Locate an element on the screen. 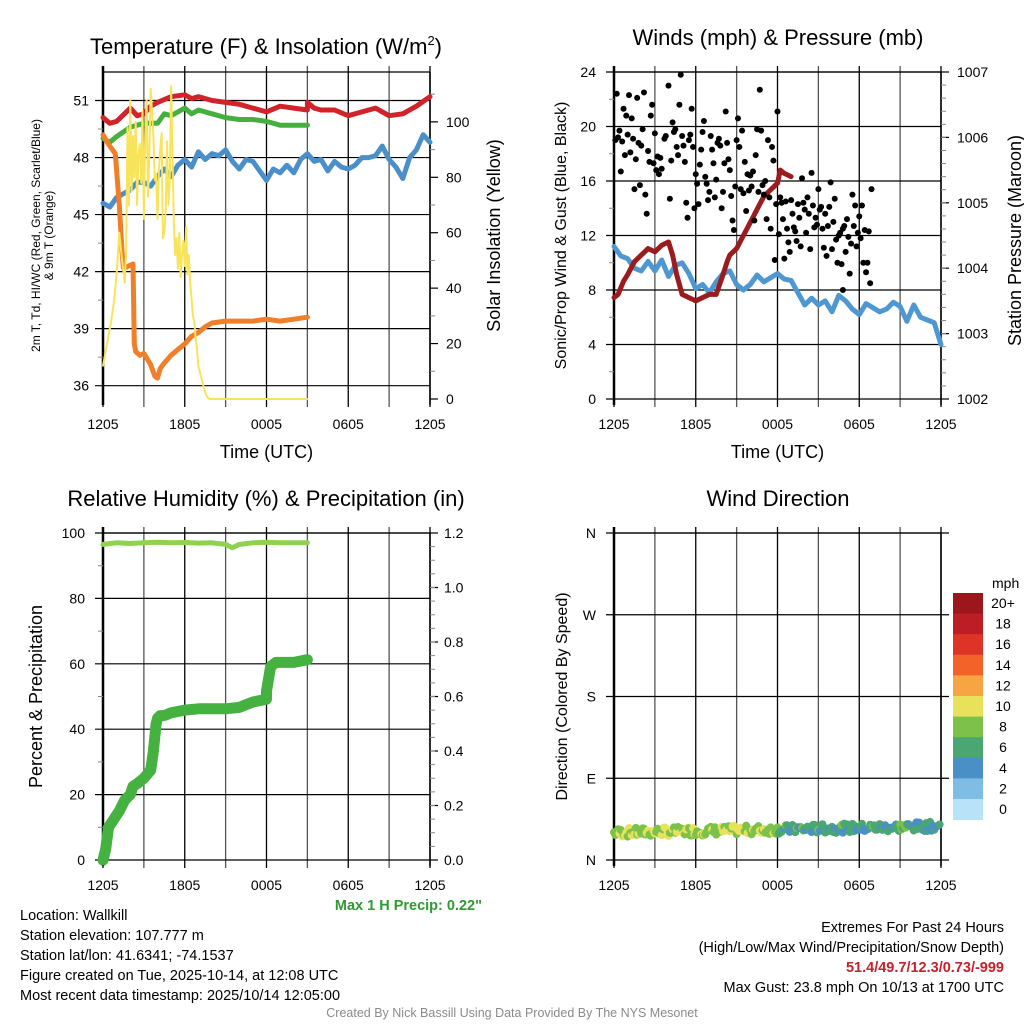  legend-title: mph is located at coordinates (1005, 583).